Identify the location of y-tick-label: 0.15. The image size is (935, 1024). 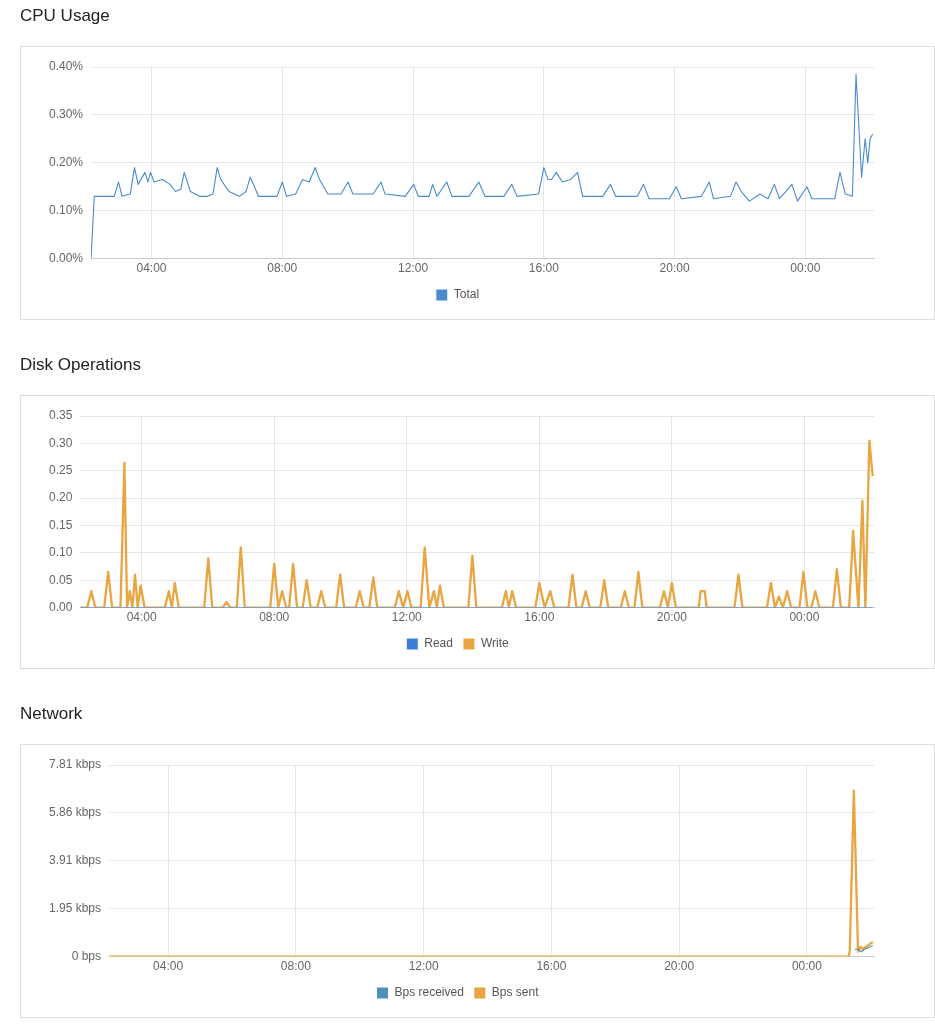
(61, 524).